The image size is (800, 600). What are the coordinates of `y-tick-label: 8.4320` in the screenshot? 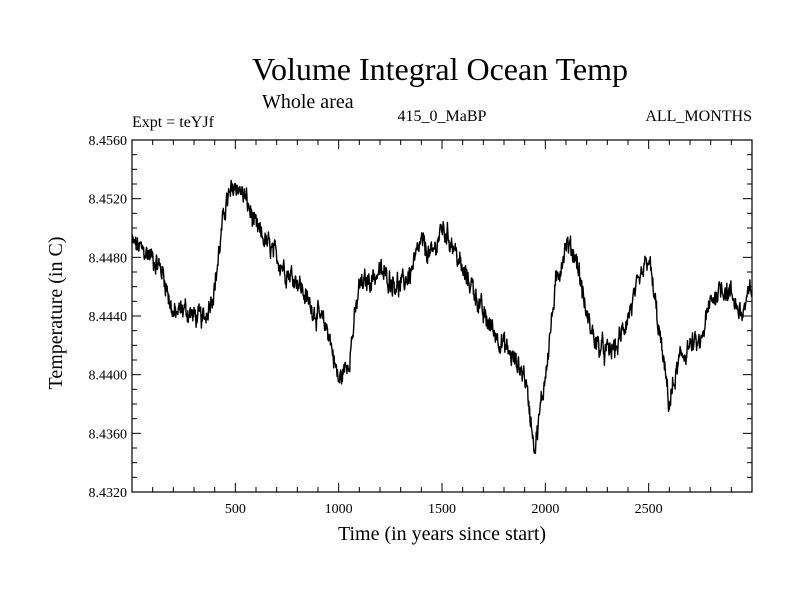 It's located at (108, 493).